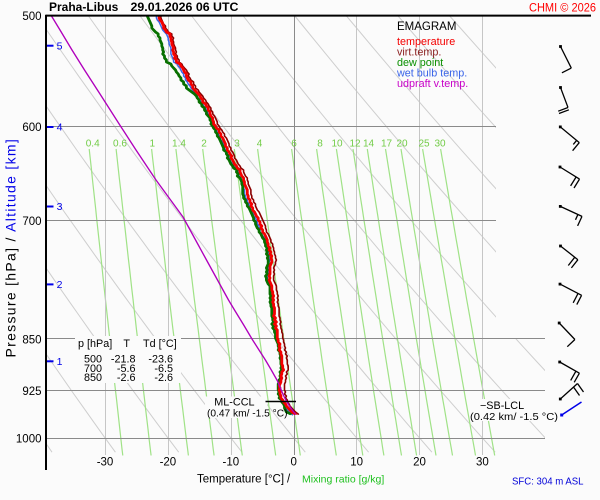 This screenshot has width=600, height=500. Describe the element at coordinates (163, 369) in the screenshot. I see `svg-text: -6.5` at that location.